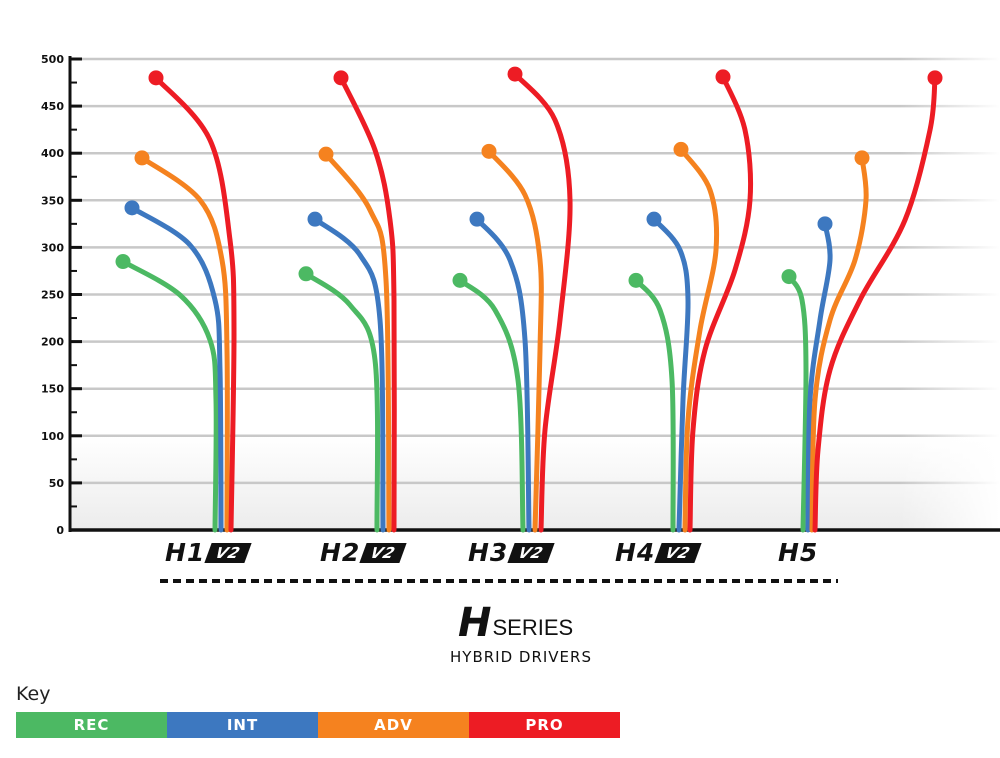  What do you see at coordinates (306, 274) in the screenshot?
I see `endpoint-h2-rec` at bounding box center [306, 274].